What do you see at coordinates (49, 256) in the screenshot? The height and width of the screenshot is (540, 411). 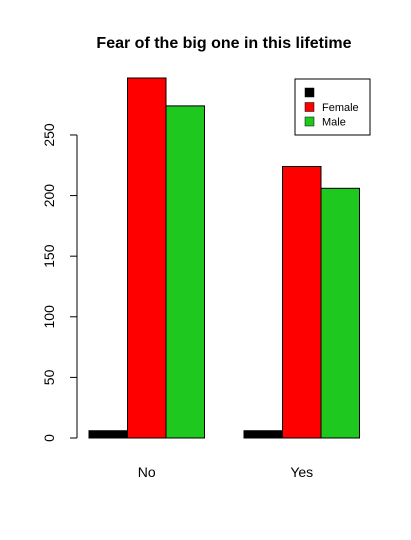 I see `y-tick-label: 150` at bounding box center [49, 256].